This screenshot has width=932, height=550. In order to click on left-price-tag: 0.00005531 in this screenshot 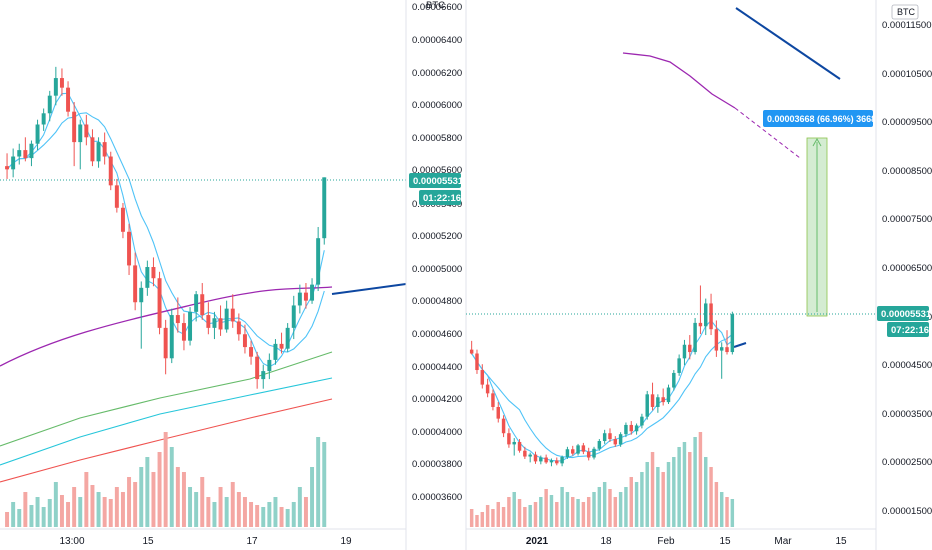, I will do `click(438, 181)`.